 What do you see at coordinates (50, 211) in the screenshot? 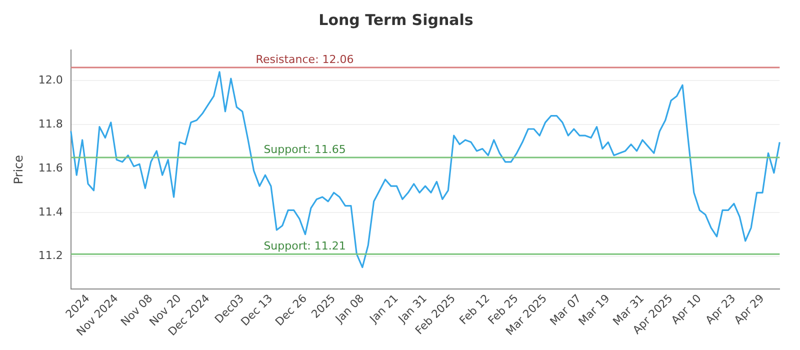
I see `y-tick-label: 11.4` at bounding box center [50, 211].